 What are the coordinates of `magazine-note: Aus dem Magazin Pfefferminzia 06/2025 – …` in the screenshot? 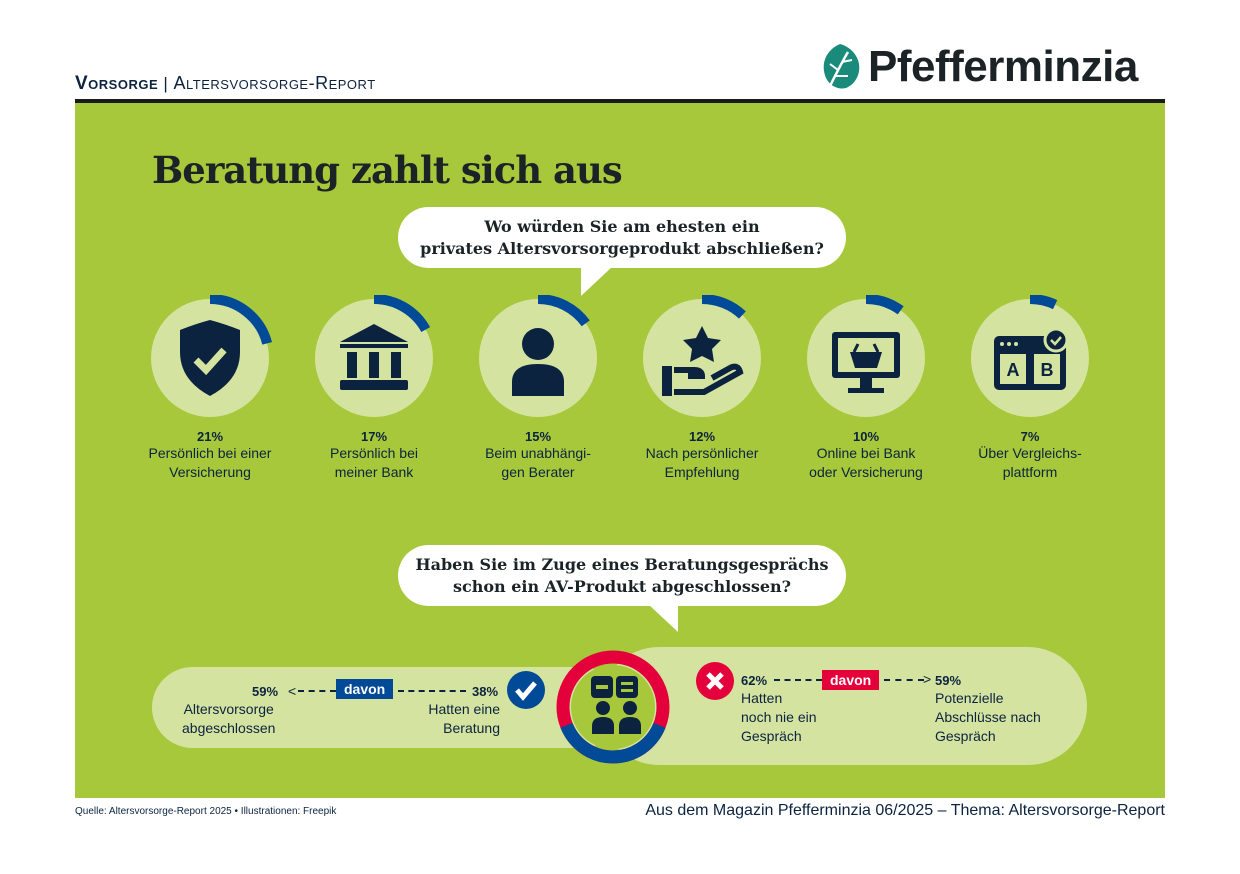 It's located at (905, 810).